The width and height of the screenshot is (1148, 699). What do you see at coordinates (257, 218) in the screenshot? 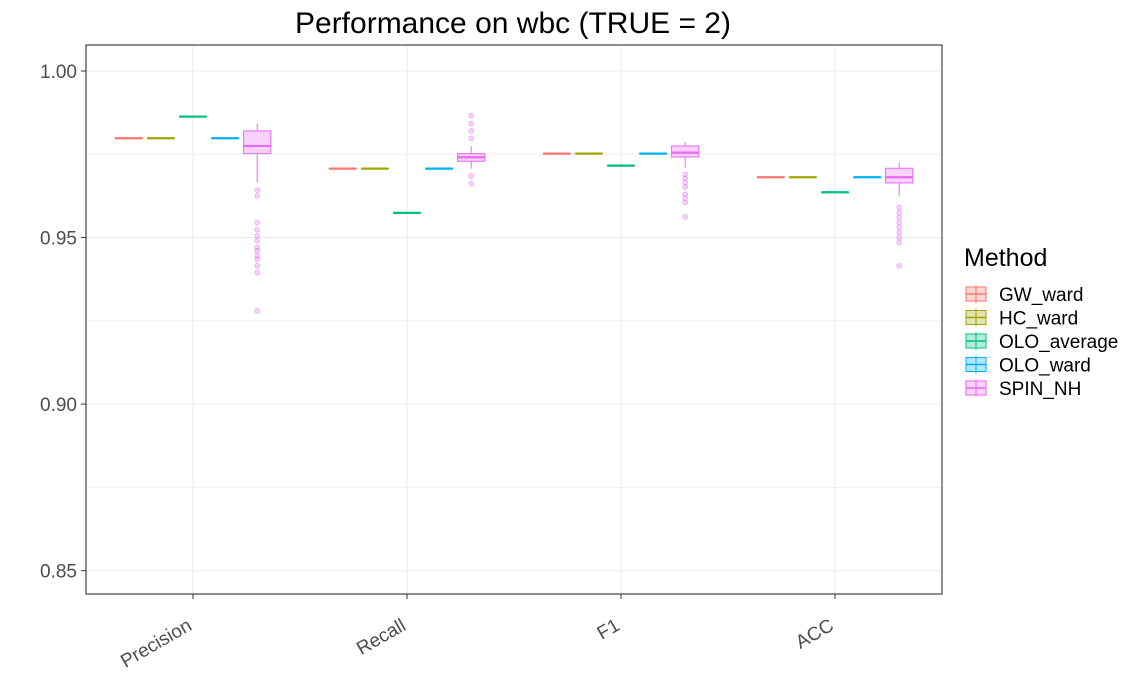
I see `box-SPIN_NH-Precision` at bounding box center [257, 218].